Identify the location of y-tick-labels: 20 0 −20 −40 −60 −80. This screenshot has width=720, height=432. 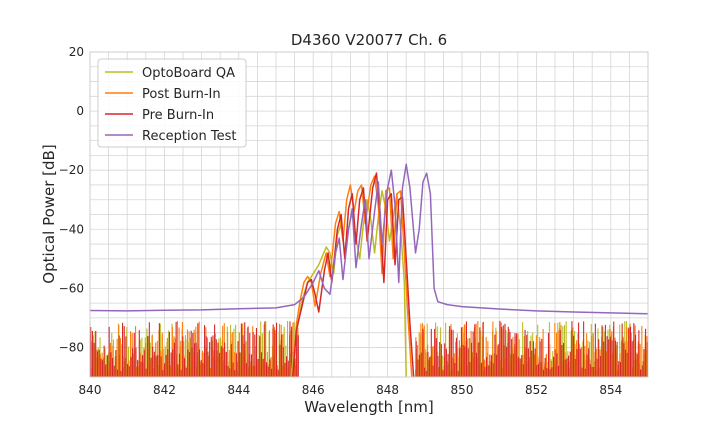
(71, 199).